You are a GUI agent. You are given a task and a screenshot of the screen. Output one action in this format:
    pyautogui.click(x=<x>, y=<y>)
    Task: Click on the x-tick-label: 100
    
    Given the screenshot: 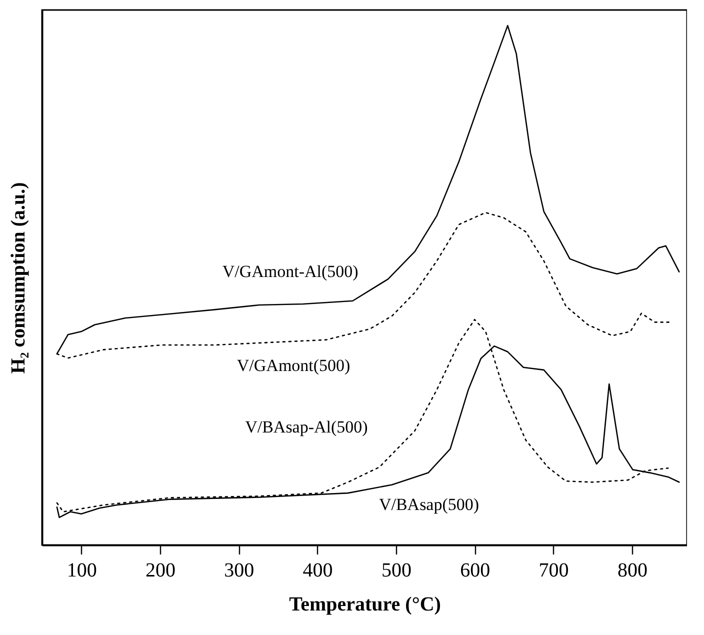 What is the action you would take?
    pyautogui.click(x=81, y=571)
    